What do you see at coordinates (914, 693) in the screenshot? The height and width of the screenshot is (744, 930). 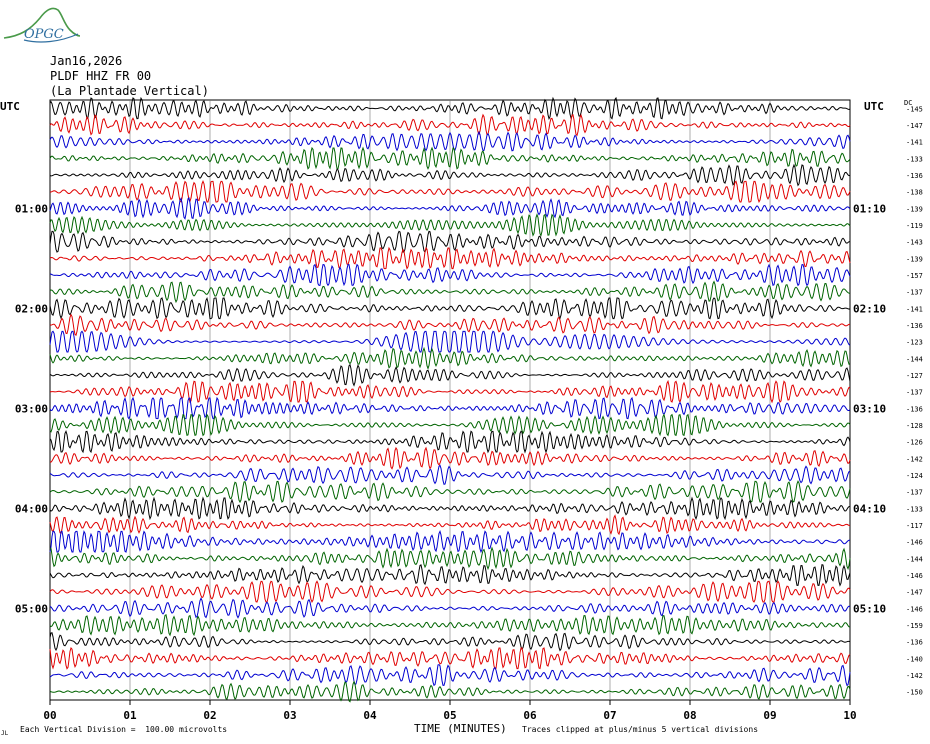 I see `dc-offset-value: -150` at bounding box center [914, 693].